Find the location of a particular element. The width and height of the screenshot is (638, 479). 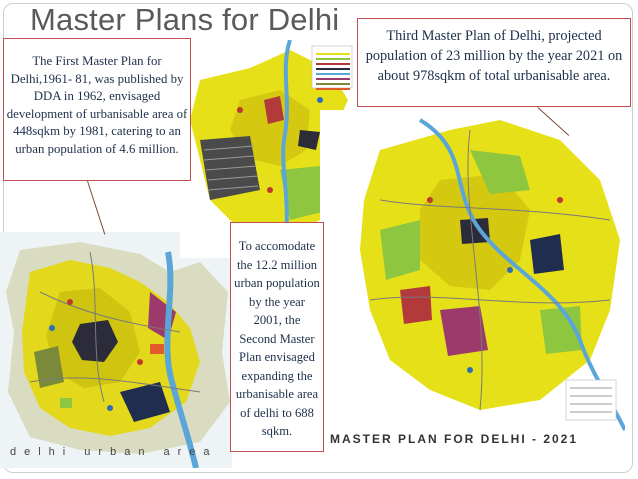

first-map-caption: delhi urban area is located at coordinates (114, 452).